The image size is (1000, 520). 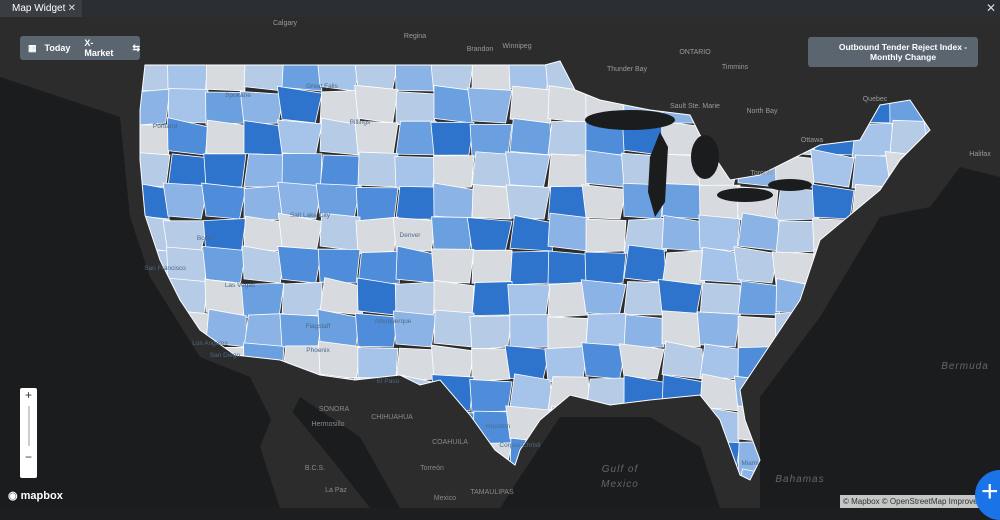 What do you see at coordinates (165, 126) in the screenshot?
I see `place-label: Portland` at bounding box center [165, 126].